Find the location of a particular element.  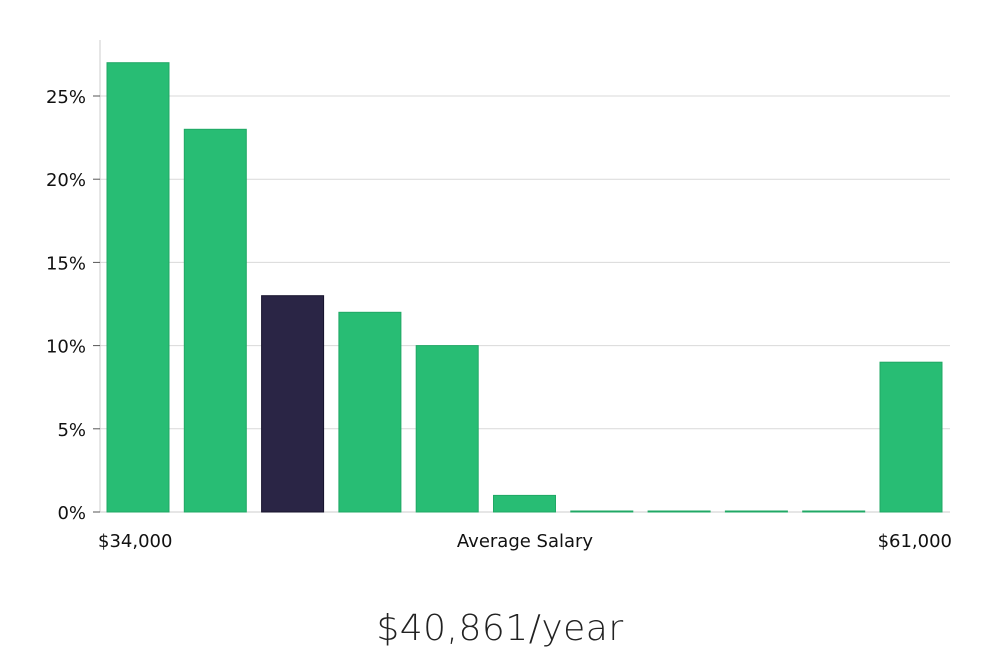

average-salary-value: $40,861/year is located at coordinates (500, 628).